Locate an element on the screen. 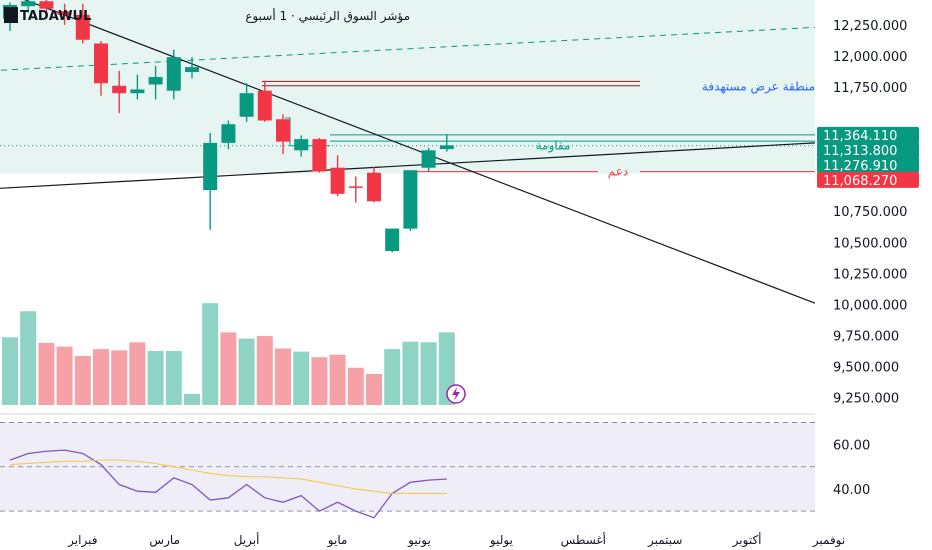 The width and height of the screenshot is (932, 550). price-tick-label: 9,500.000 is located at coordinates (866, 368).